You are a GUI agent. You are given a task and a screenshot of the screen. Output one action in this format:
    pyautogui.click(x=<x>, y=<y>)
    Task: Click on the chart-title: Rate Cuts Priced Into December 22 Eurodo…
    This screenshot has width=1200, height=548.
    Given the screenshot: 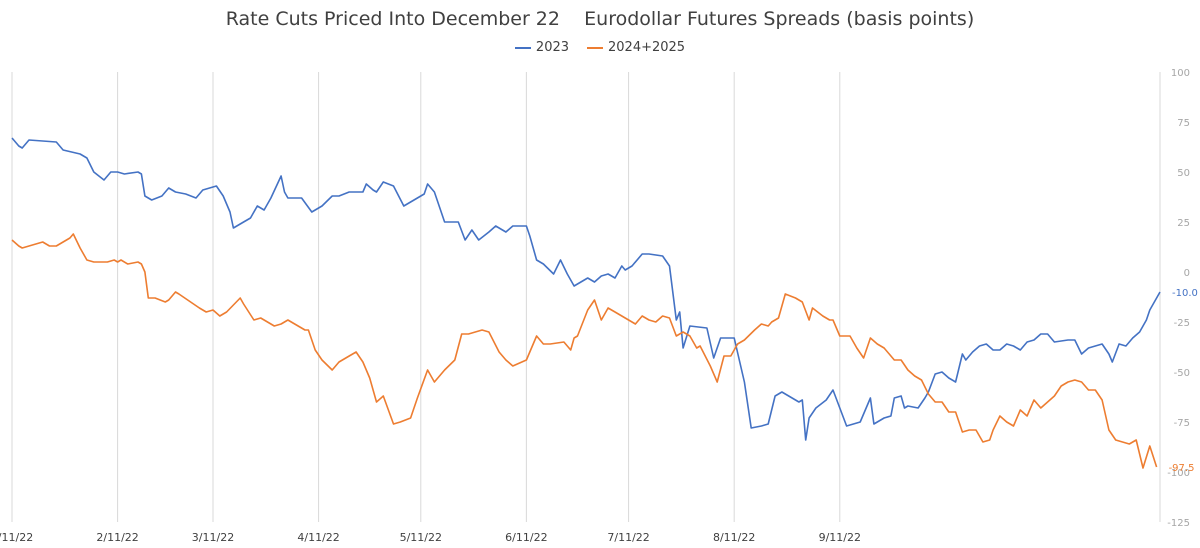 What is the action you would take?
    pyautogui.click(x=600, y=19)
    